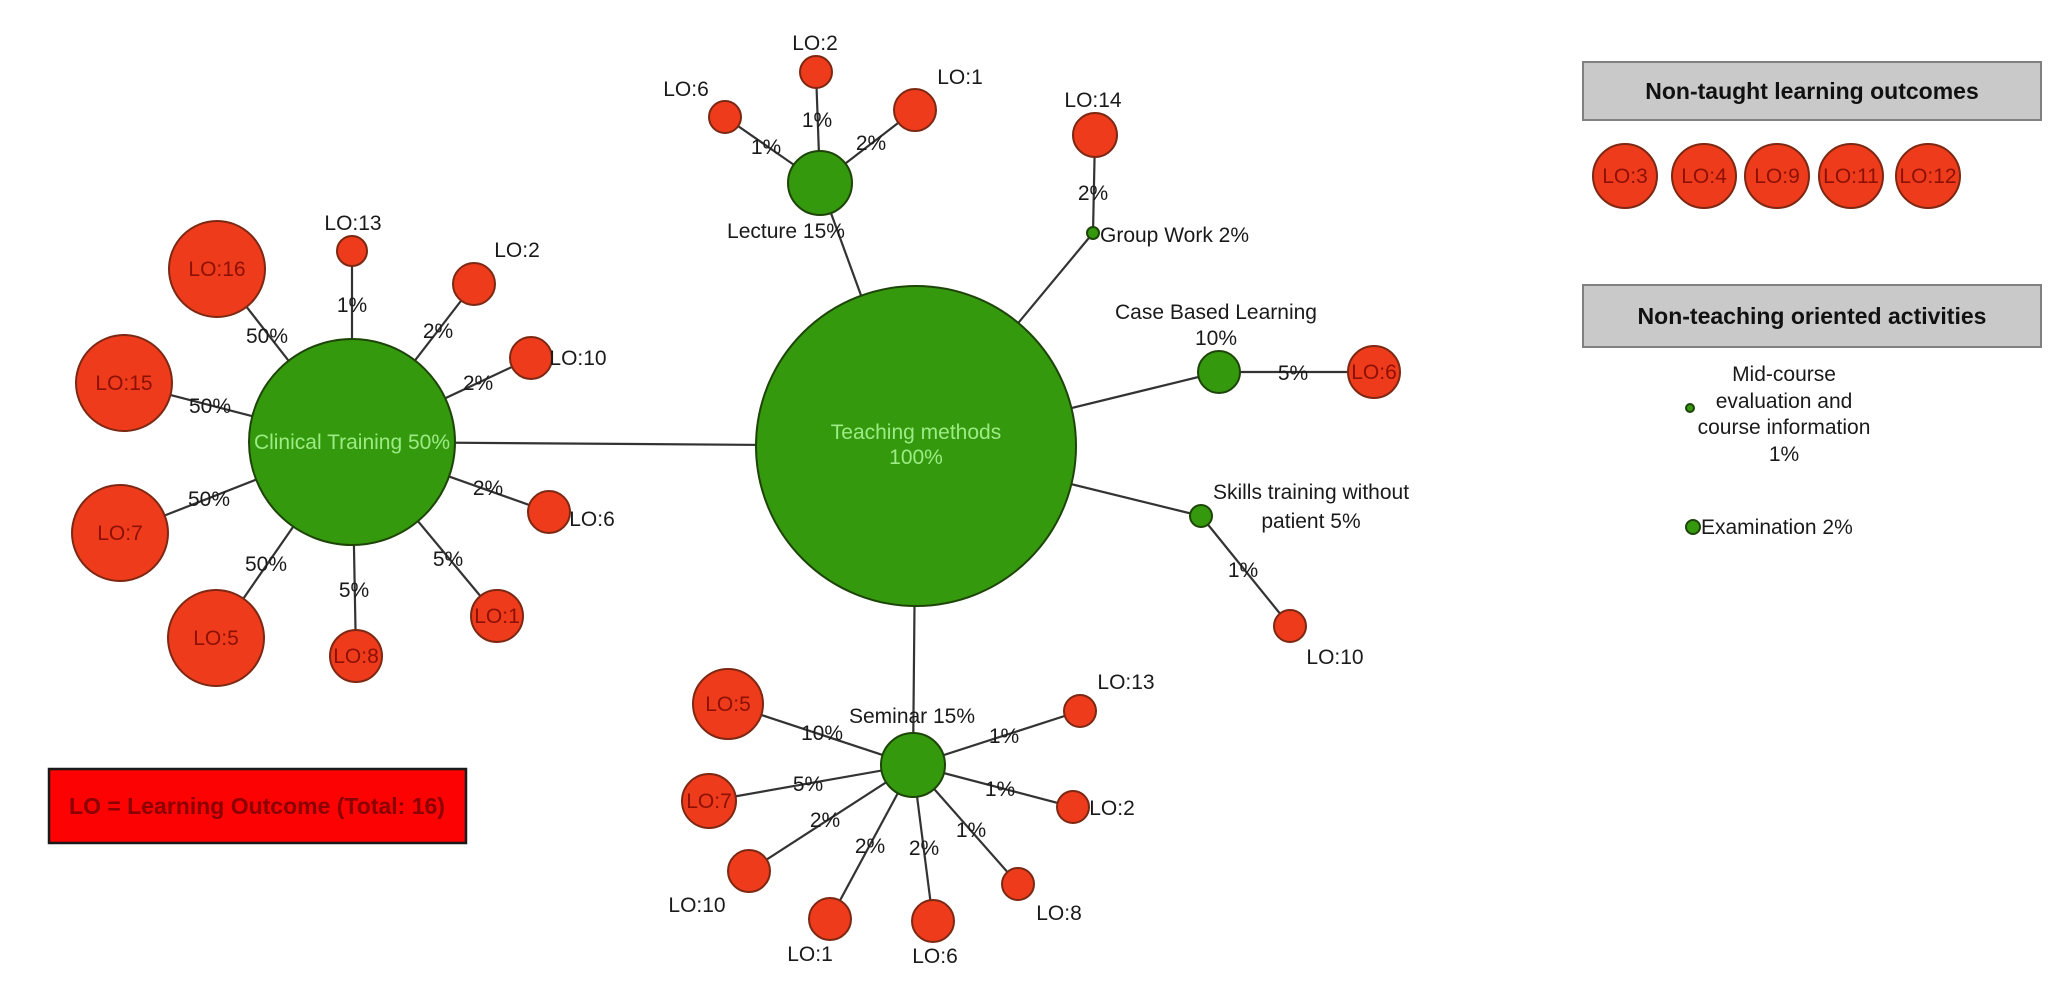 This screenshot has width=2059, height=1006. What do you see at coordinates (1311, 492) in the screenshot?
I see `svg-text: Skills training without` at bounding box center [1311, 492].